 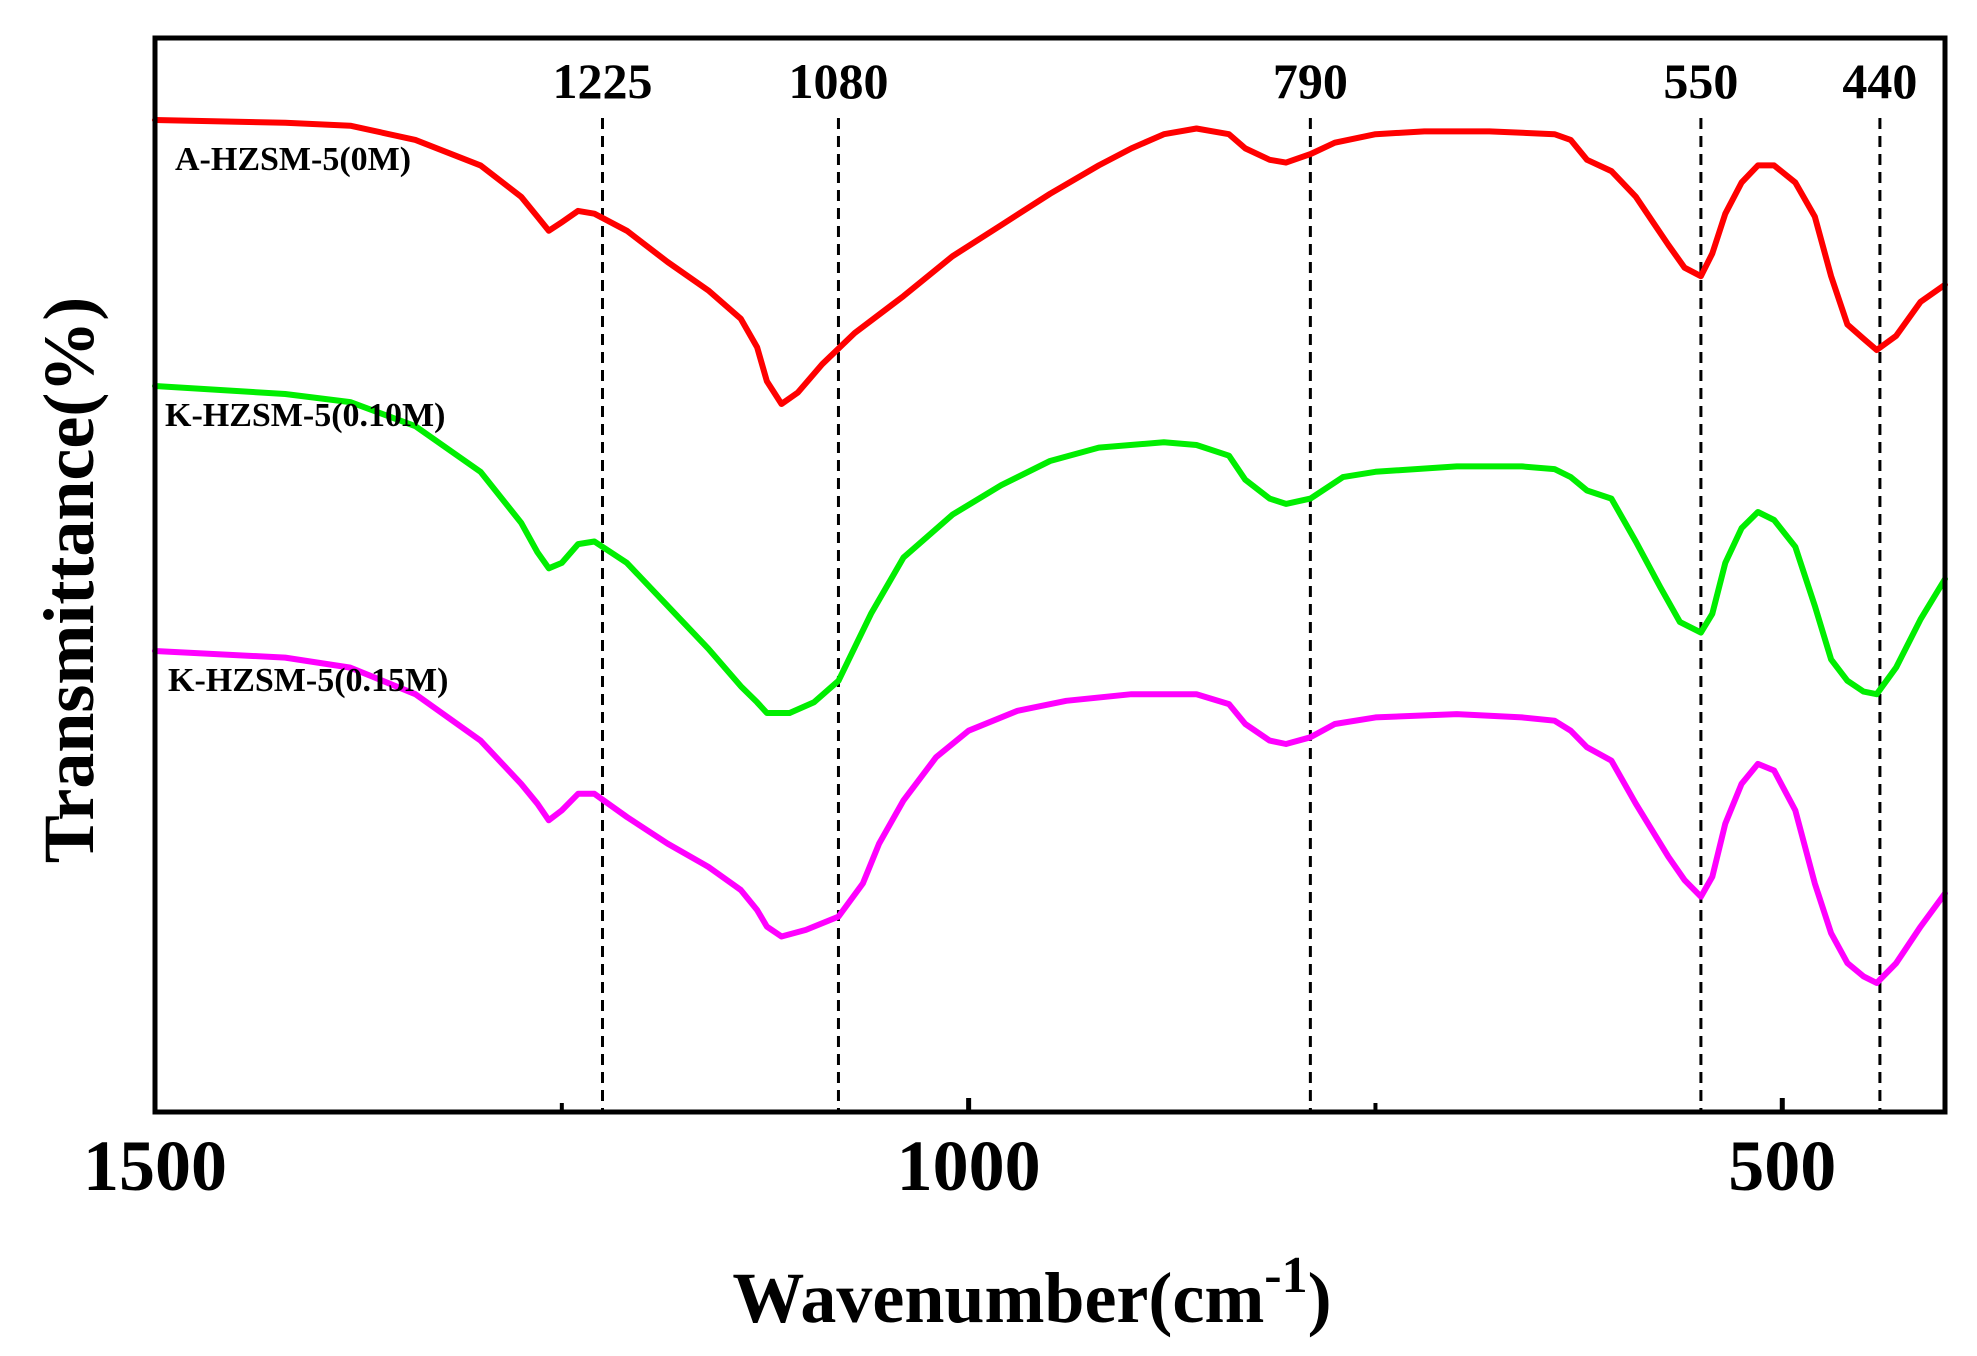 I want to click on peak-label-790: 790, so click(x=1310, y=81).